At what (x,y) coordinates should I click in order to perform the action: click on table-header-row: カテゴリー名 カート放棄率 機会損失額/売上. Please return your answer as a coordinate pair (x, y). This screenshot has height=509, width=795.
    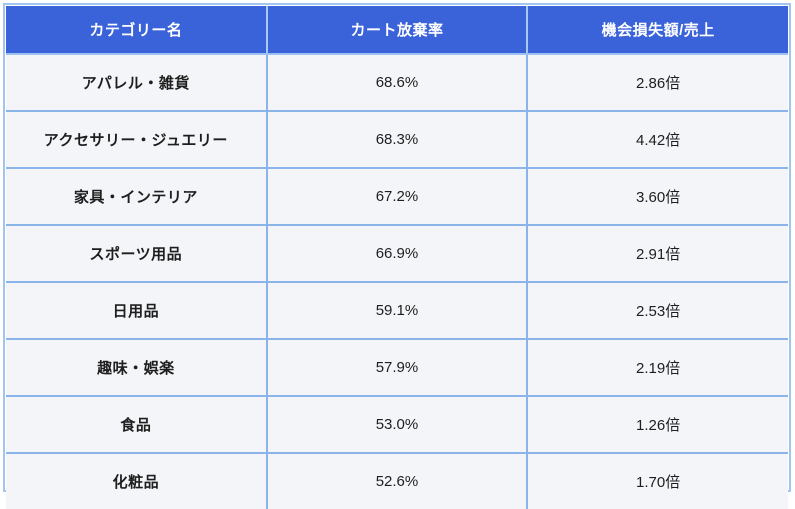
    Looking at the image, I should click on (397, 30).